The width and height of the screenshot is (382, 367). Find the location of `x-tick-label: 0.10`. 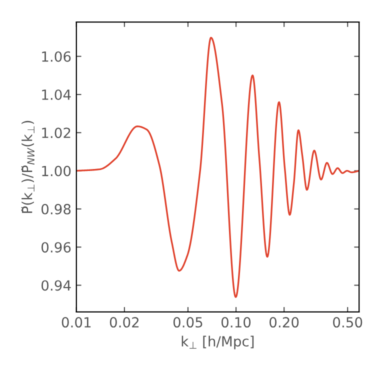

x-tick-label: 0.10 is located at coordinates (236, 322).